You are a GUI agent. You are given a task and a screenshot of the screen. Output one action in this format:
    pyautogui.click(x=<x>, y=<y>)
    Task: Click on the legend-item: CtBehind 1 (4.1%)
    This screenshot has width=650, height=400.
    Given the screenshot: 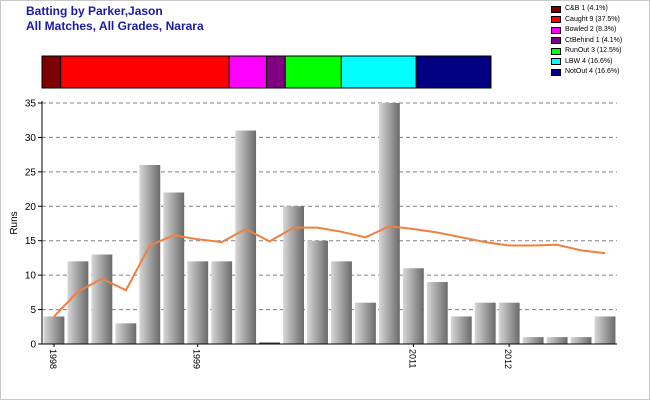 What is the action you would take?
    pyautogui.click(x=599, y=41)
    